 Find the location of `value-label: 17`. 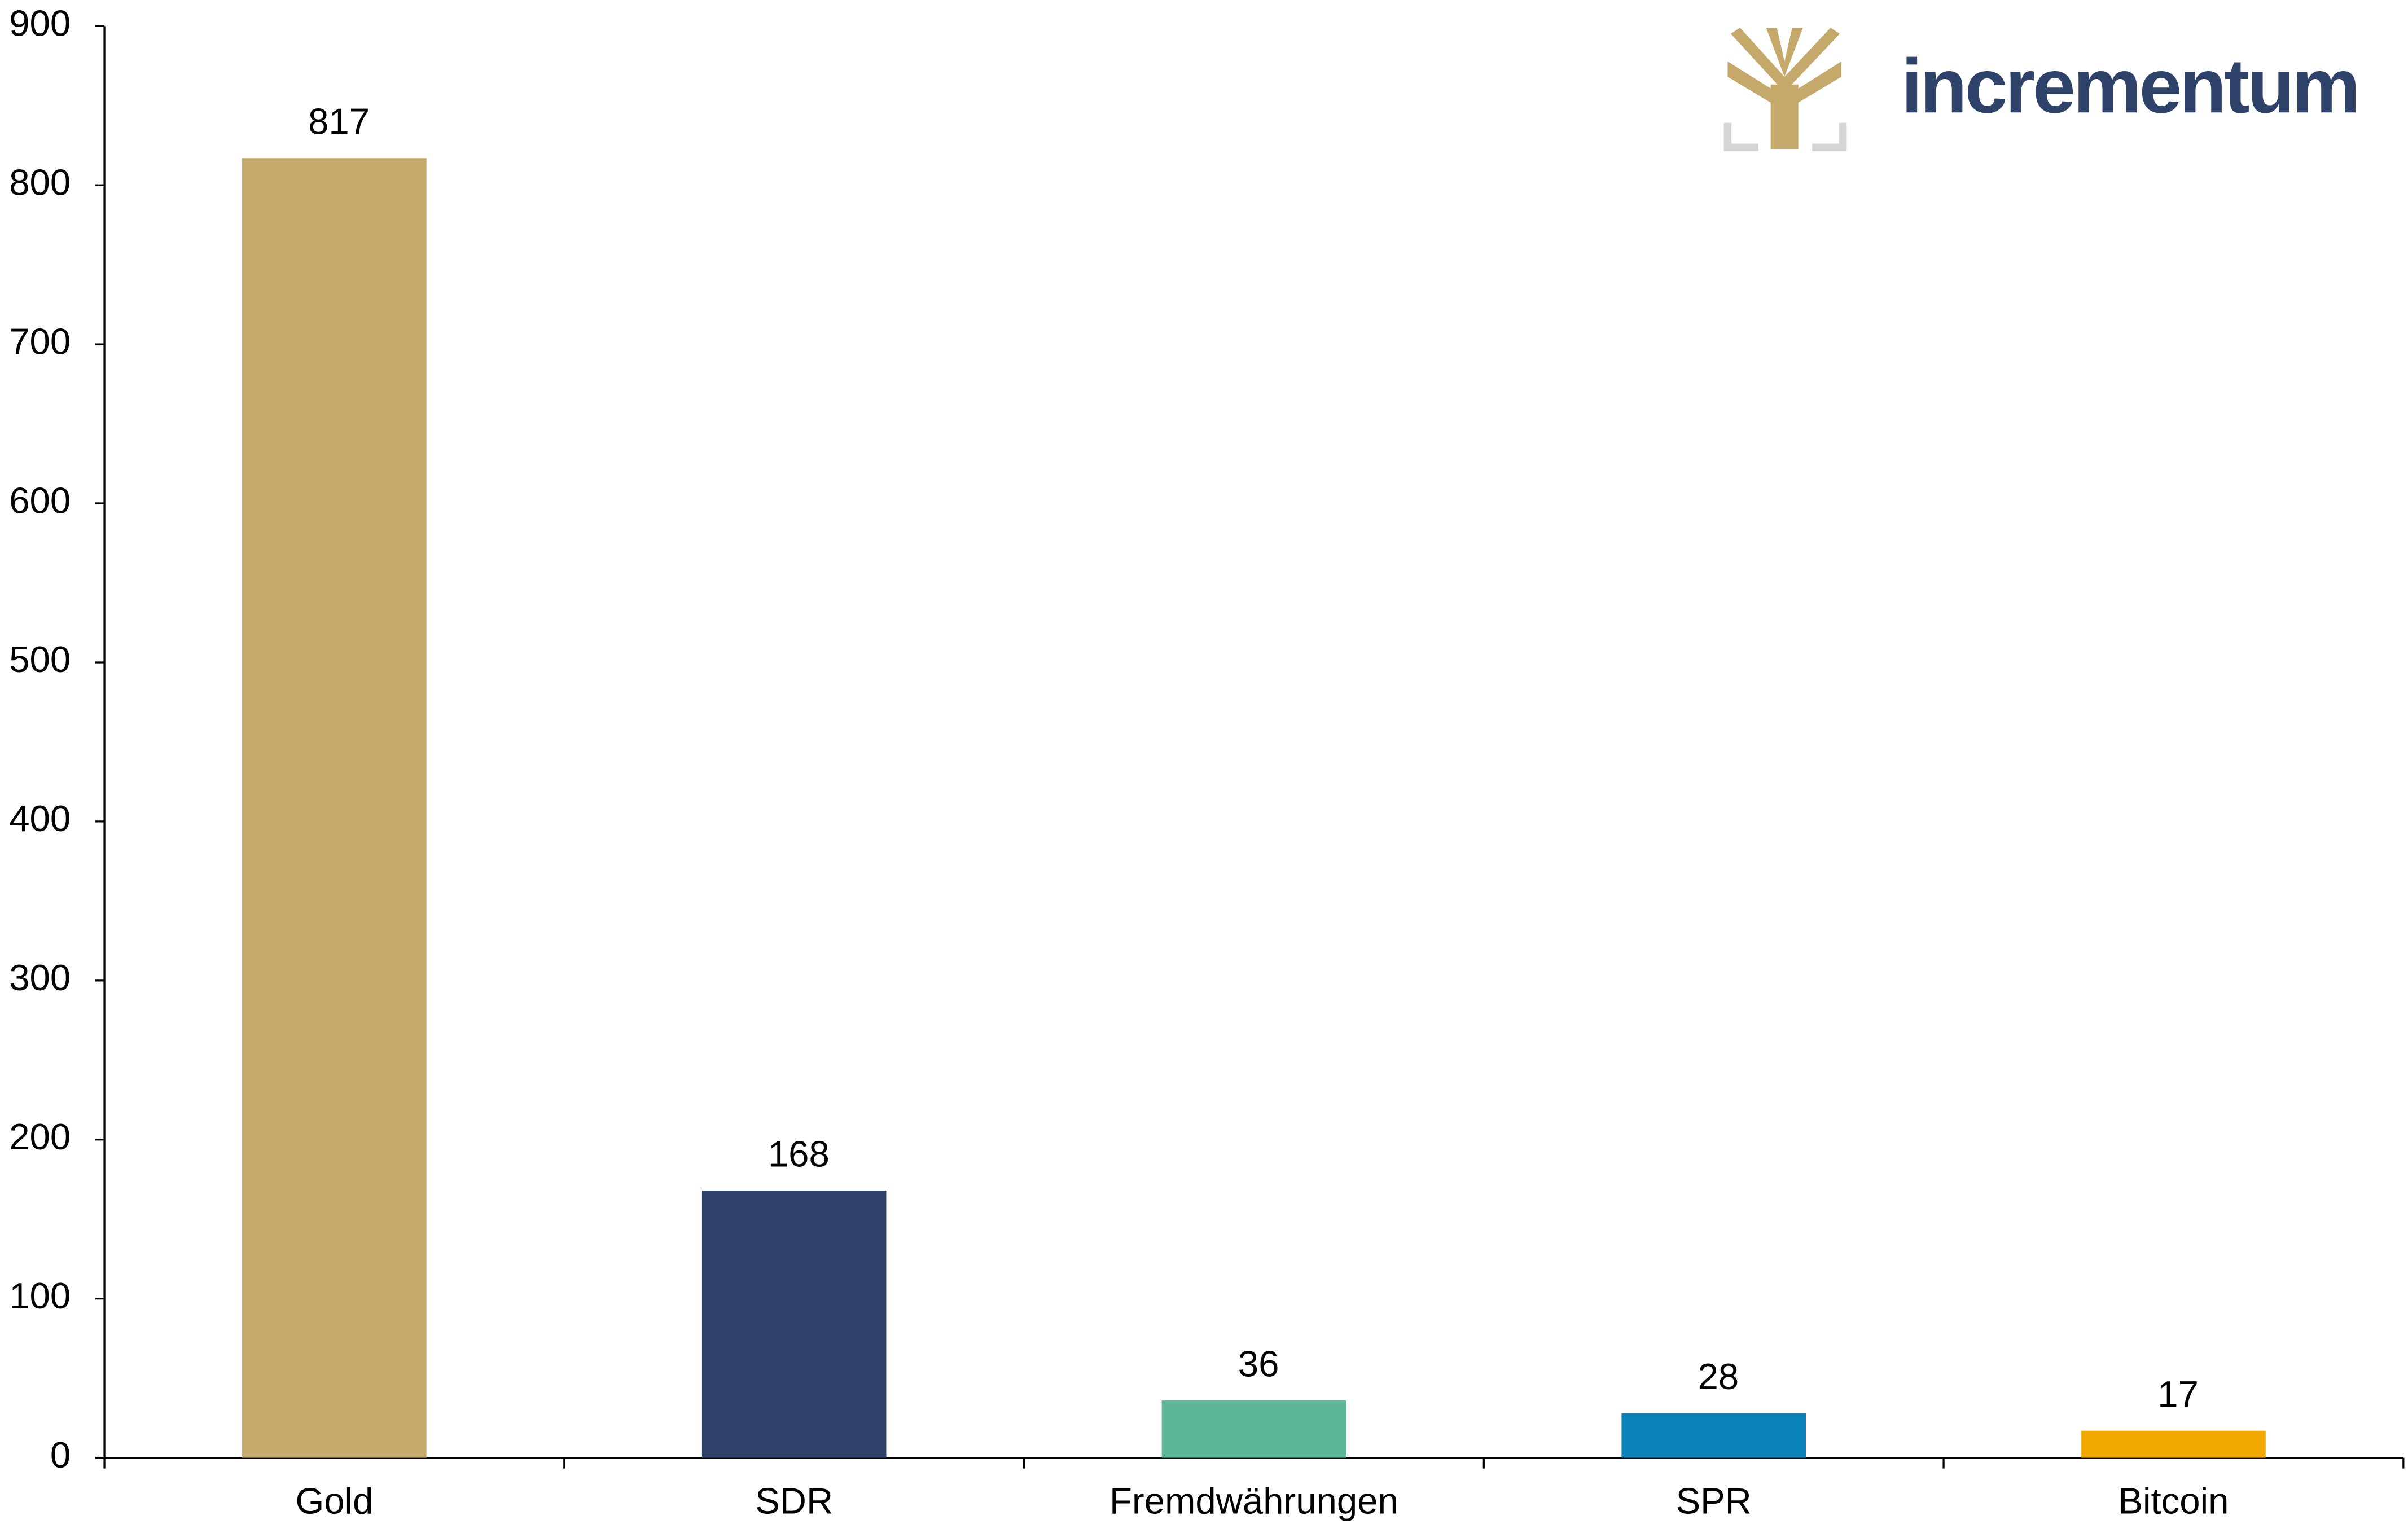

value-label: 17 is located at coordinates (2178, 1394).